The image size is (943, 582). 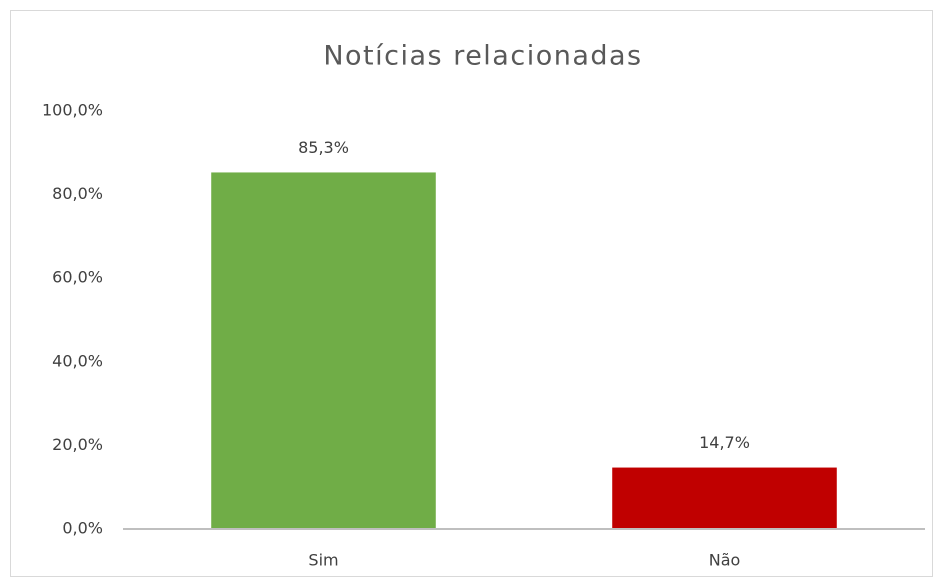 I want to click on x-tick-label: Não, so click(x=725, y=560).